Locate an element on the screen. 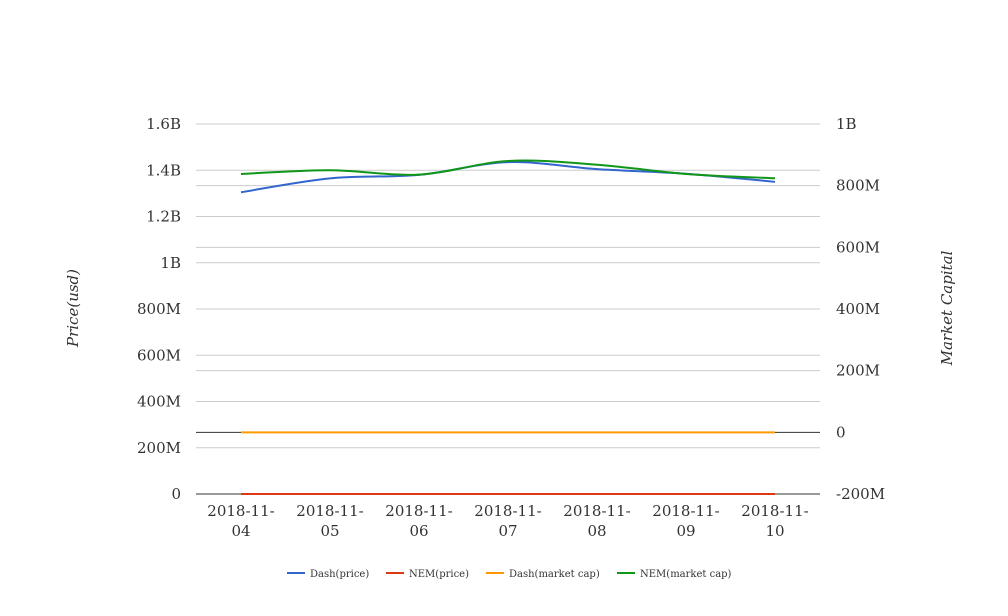  left-tick-label: 200M is located at coordinates (159, 448).